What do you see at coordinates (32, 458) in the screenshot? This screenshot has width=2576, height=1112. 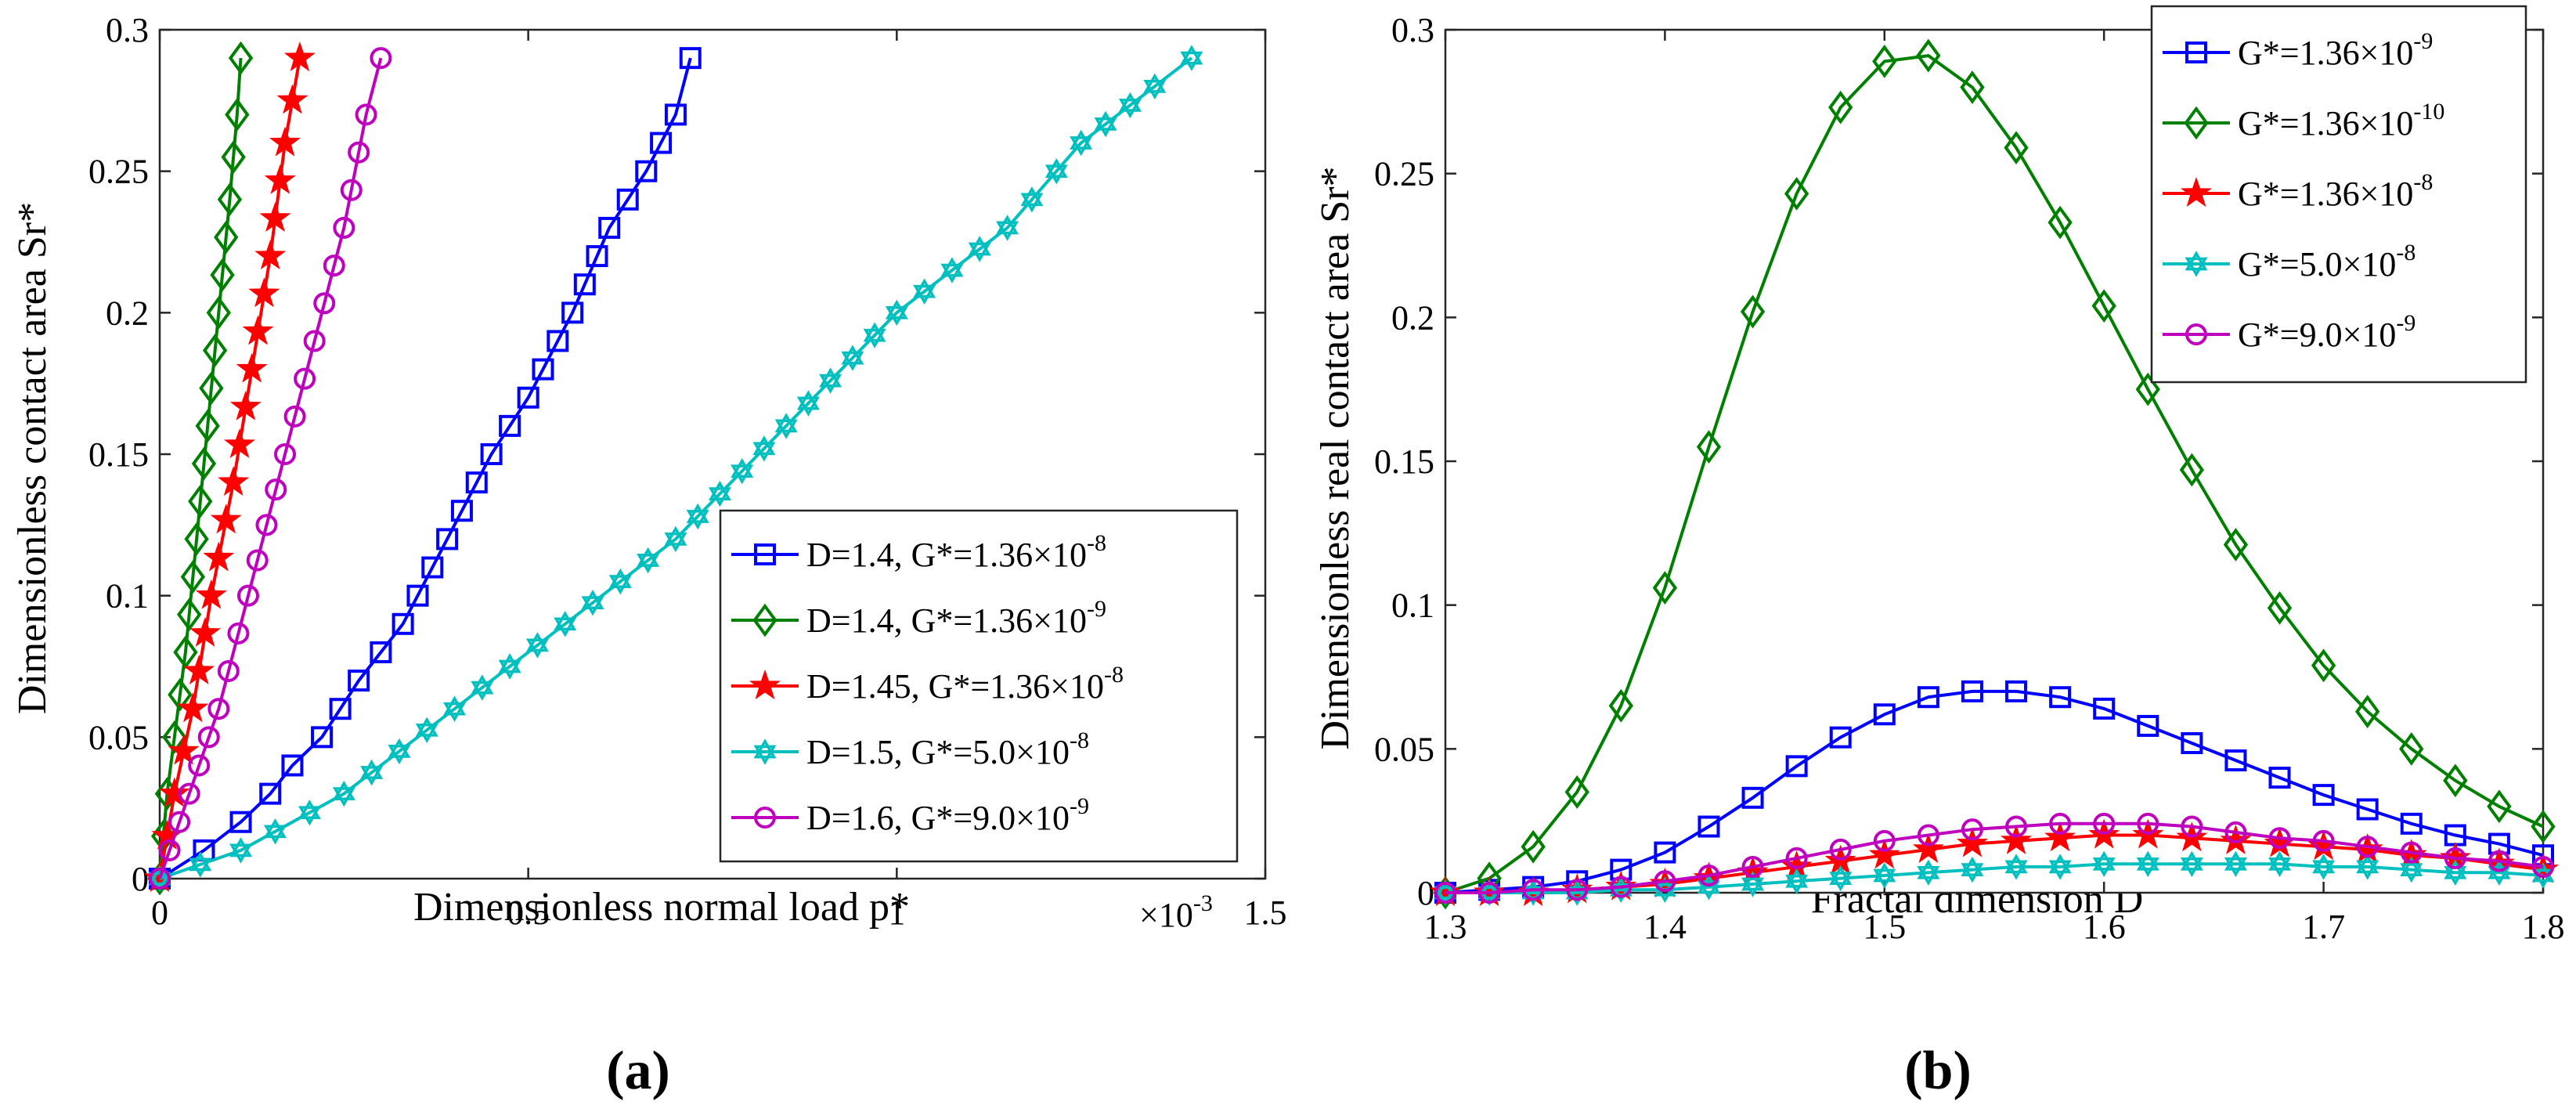 I see `panel-a-ylabel: Dimensionless contact area Sr*` at bounding box center [32, 458].